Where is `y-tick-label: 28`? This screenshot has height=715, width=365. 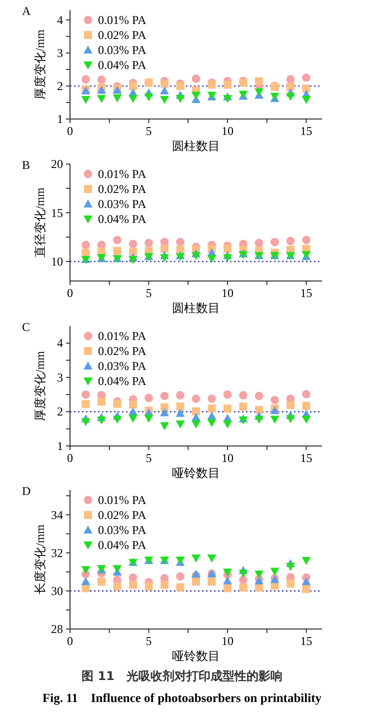 y-tick-label: 28 is located at coordinates (57, 629).